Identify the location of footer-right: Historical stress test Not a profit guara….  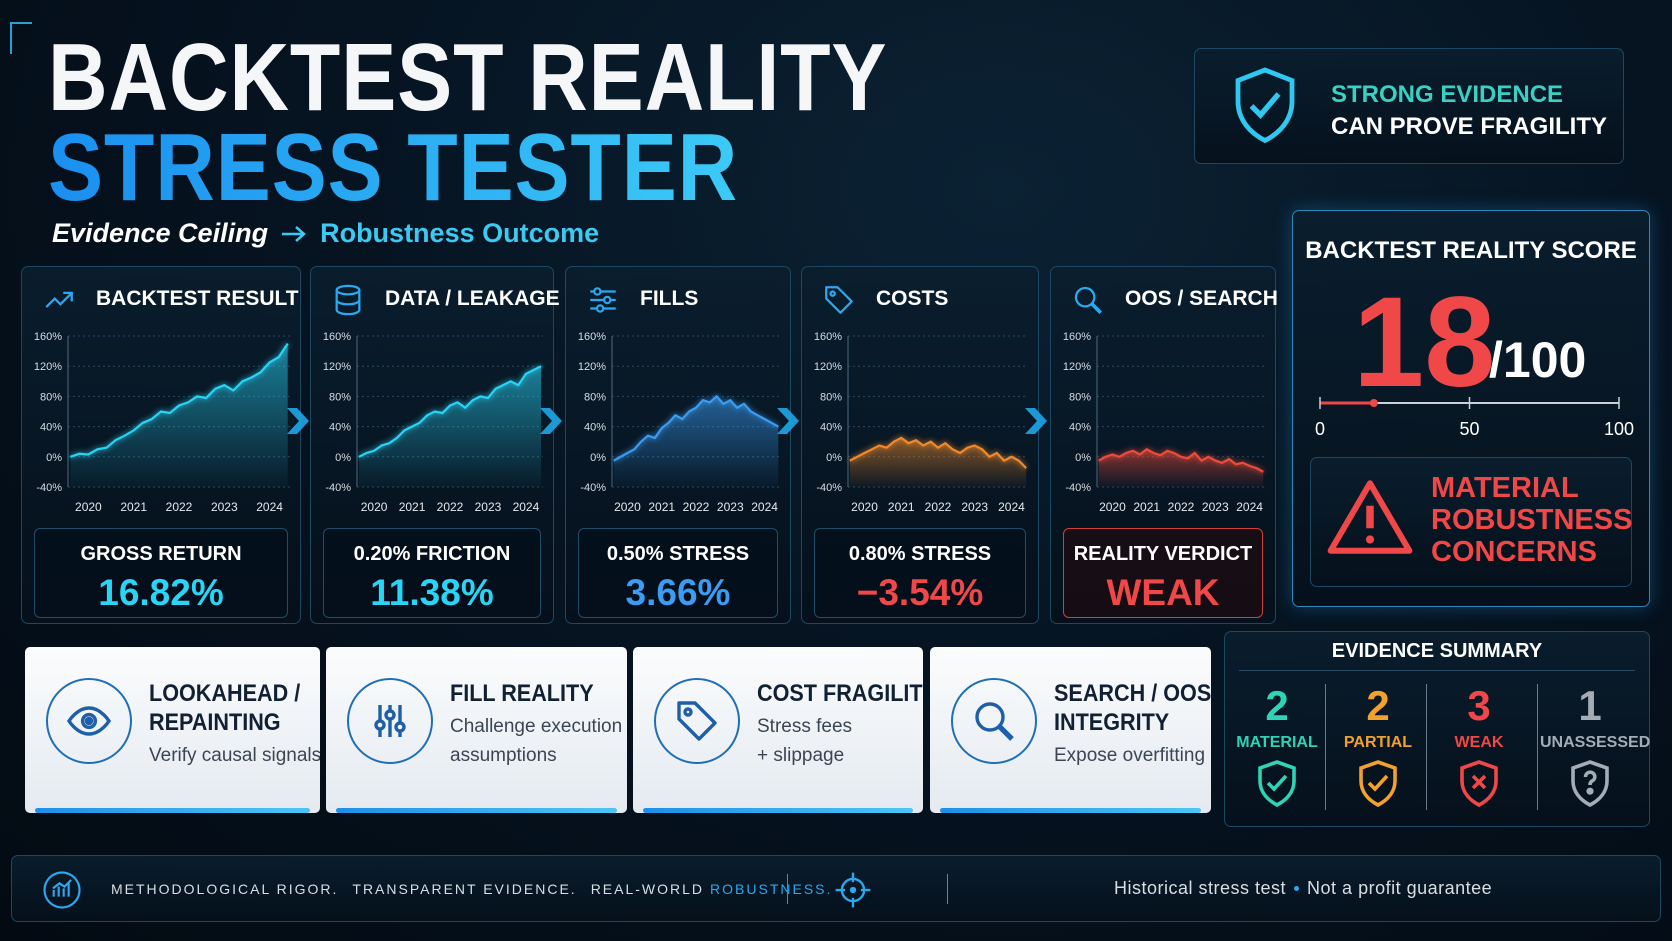
(1303, 888).